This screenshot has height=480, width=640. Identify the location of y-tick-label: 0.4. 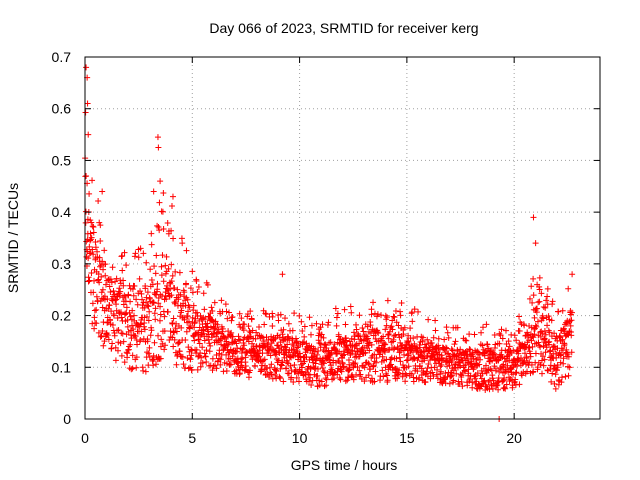
(62, 212).